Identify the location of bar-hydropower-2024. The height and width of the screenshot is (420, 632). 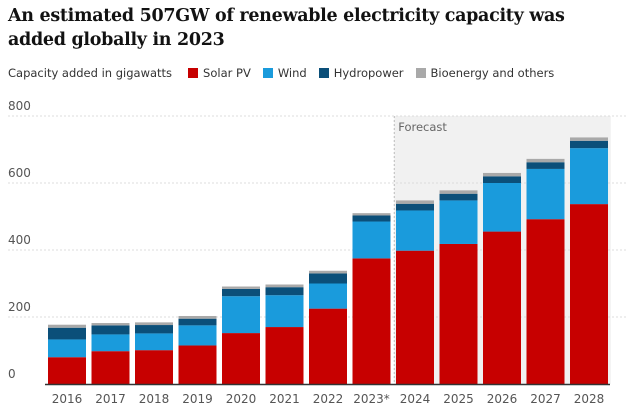
(415, 207).